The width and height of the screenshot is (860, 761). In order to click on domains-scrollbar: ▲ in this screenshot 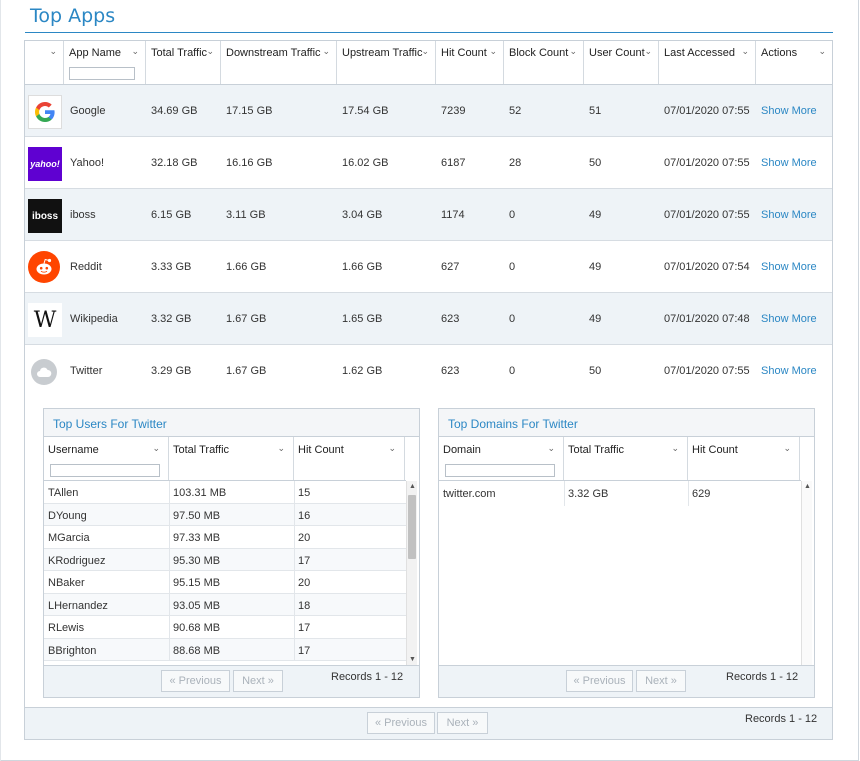, I will do `click(806, 573)`.